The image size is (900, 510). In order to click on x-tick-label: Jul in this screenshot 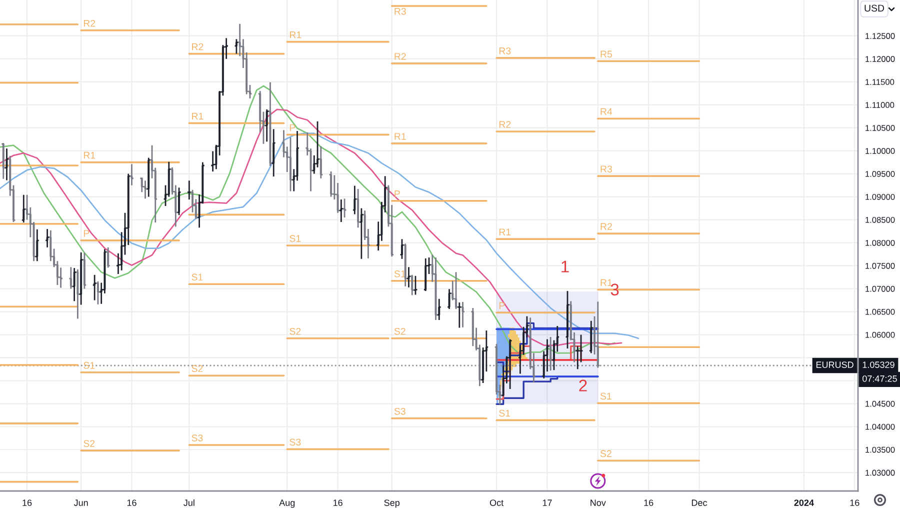, I will do `click(189, 502)`.